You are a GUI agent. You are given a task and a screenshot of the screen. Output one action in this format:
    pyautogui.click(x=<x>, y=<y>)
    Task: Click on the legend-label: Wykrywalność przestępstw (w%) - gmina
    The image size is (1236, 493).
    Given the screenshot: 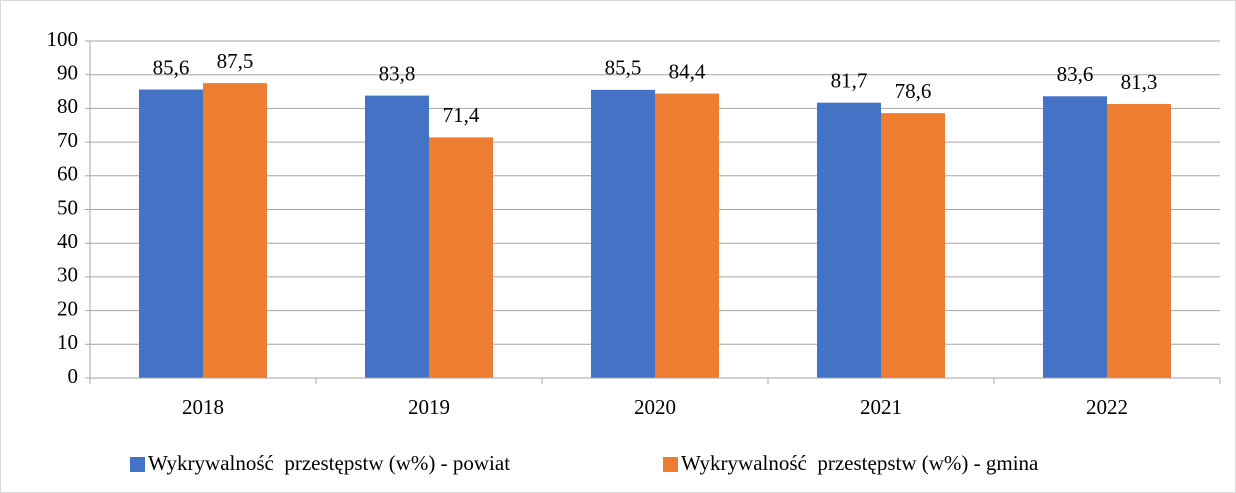 What is the action you would take?
    pyautogui.click(x=860, y=463)
    